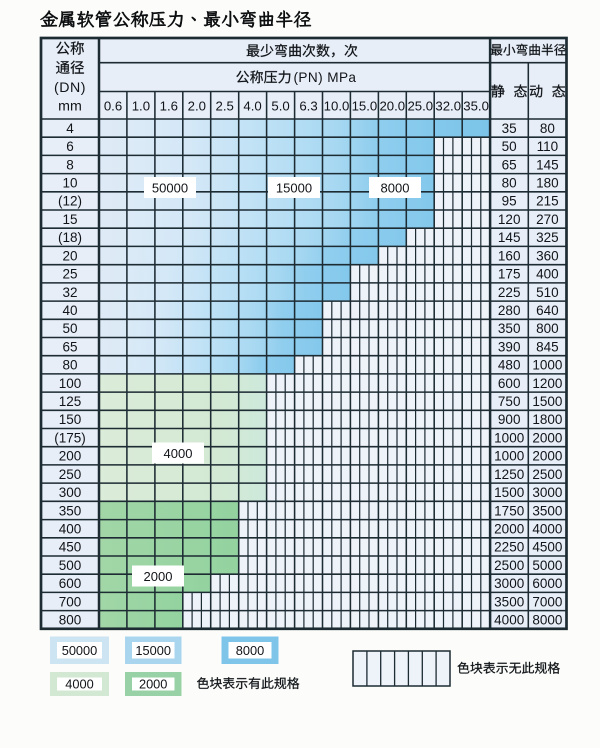 The image size is (600, 748). What do you see at coordinates (547, 583) in the screenshot?
I see `svg-text: 6000` at bounding box center [547, 583].